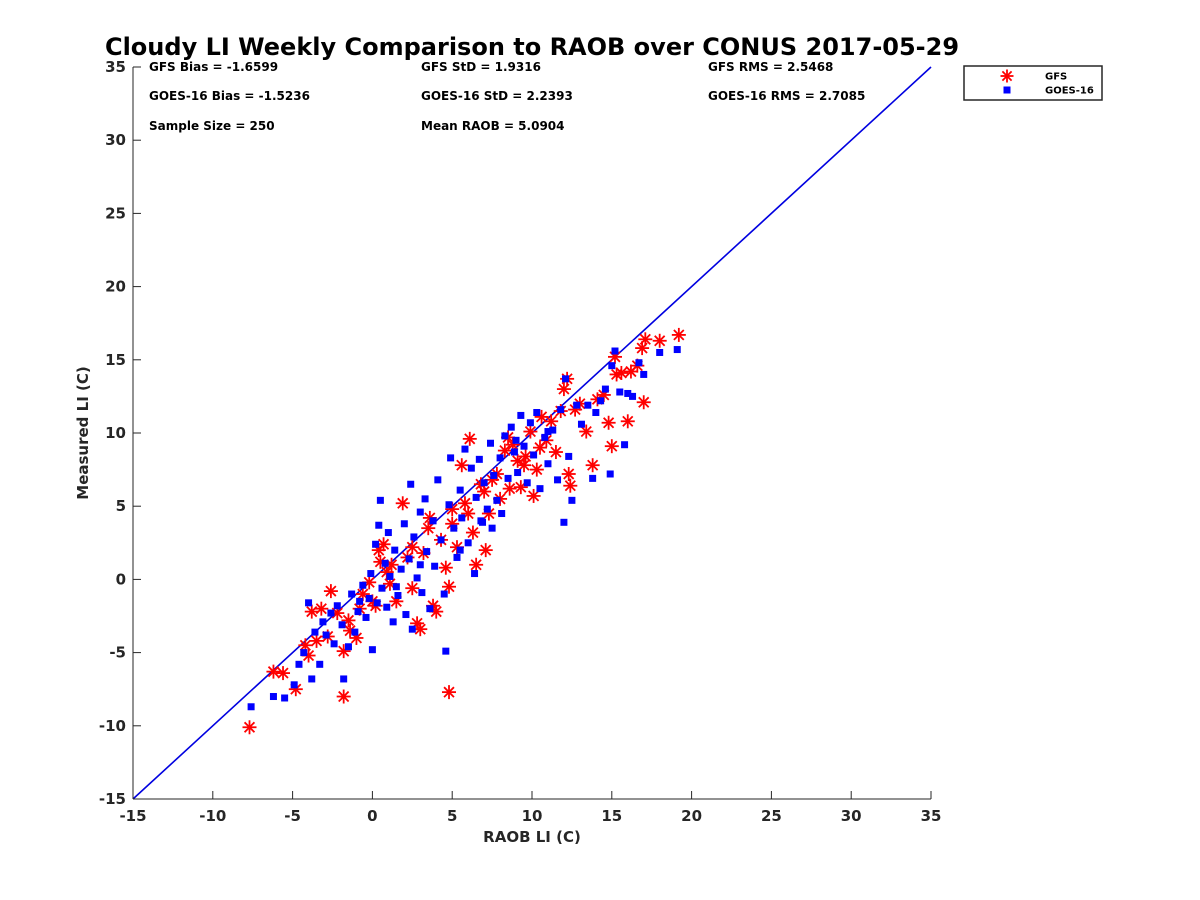 The height and width of the screenshot is (900, 1200). I want to click on stat-text: GFS StD = 1.9316, so click(481, 67).